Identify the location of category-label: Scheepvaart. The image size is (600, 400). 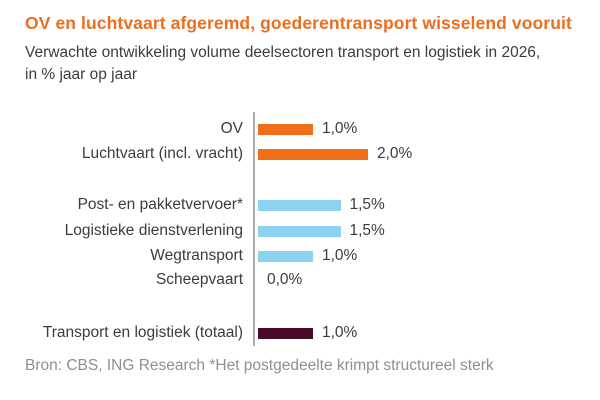
(199, 279).